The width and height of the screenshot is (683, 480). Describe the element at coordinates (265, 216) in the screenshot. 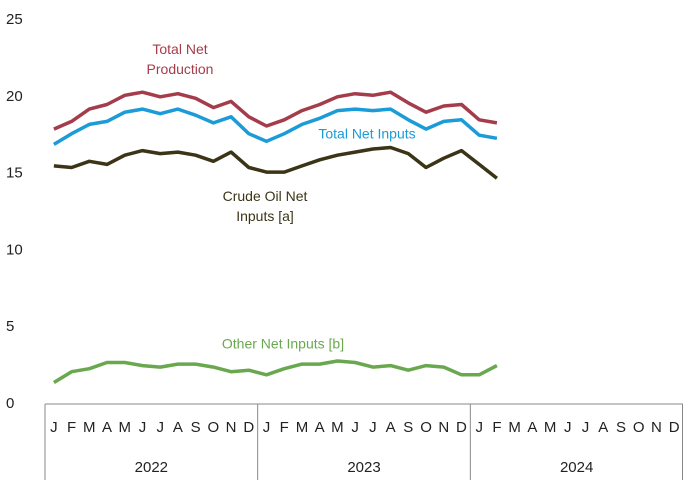

I see `series-label-line: Inputs [a]` at that location.